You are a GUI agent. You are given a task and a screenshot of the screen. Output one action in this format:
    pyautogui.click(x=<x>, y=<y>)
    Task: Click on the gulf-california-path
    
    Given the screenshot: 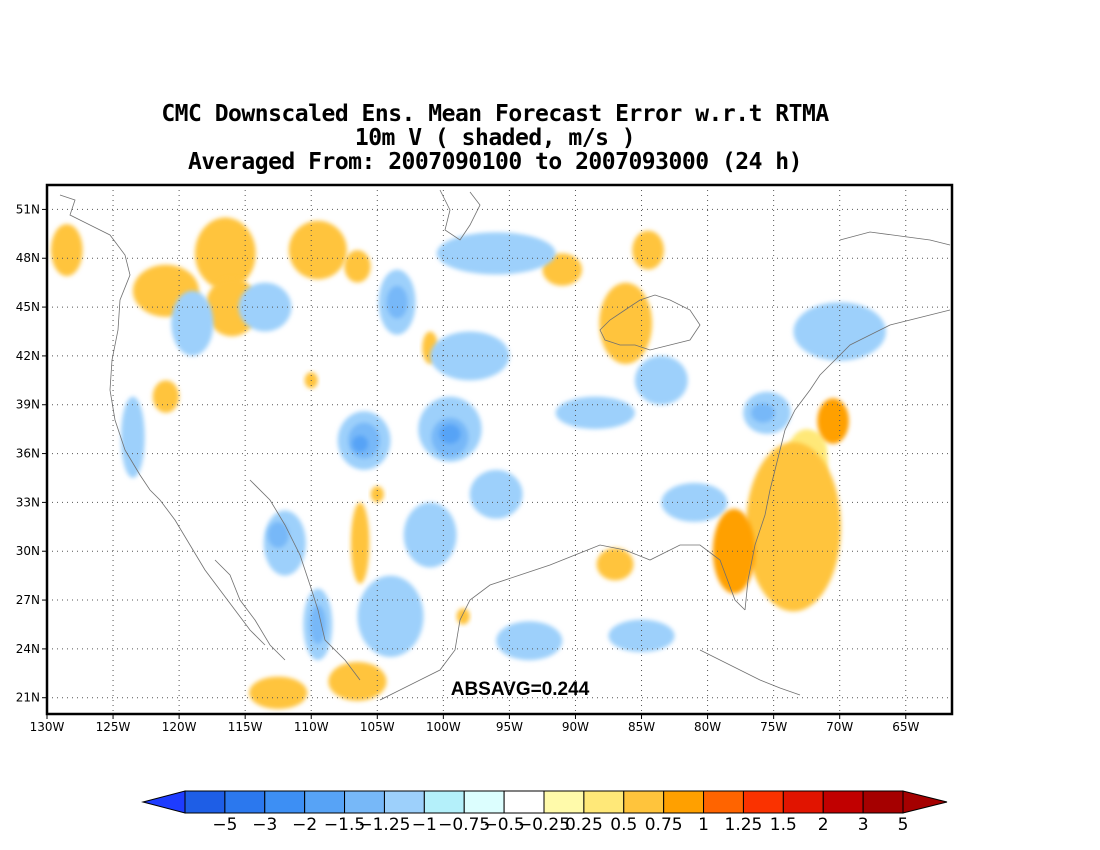 What is the action you would take?
    pyautogui.click(x=305, y=580)
    